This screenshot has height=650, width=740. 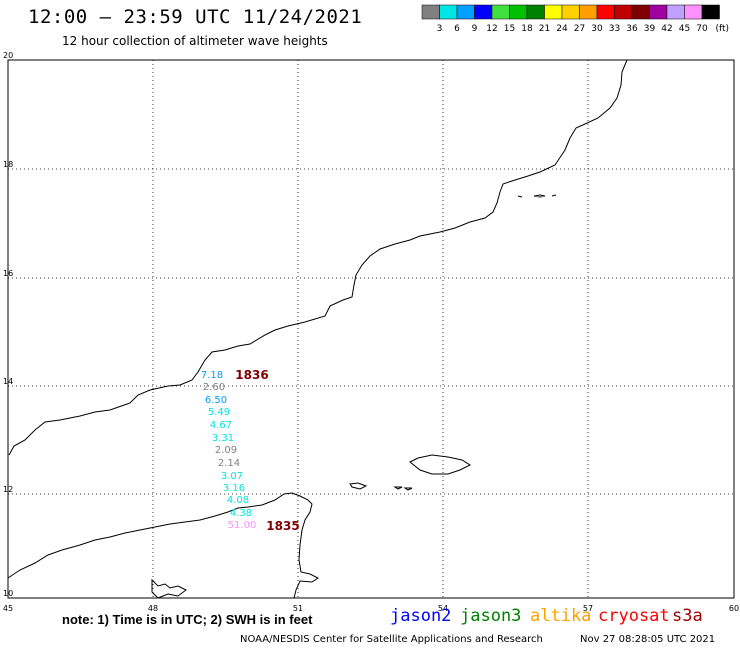 I want to click on color-scale-legend: 3 6 9 12 15 18 21 24 27 30 33 36 39 42 45 70 (ft), so click(x=575, y=19).